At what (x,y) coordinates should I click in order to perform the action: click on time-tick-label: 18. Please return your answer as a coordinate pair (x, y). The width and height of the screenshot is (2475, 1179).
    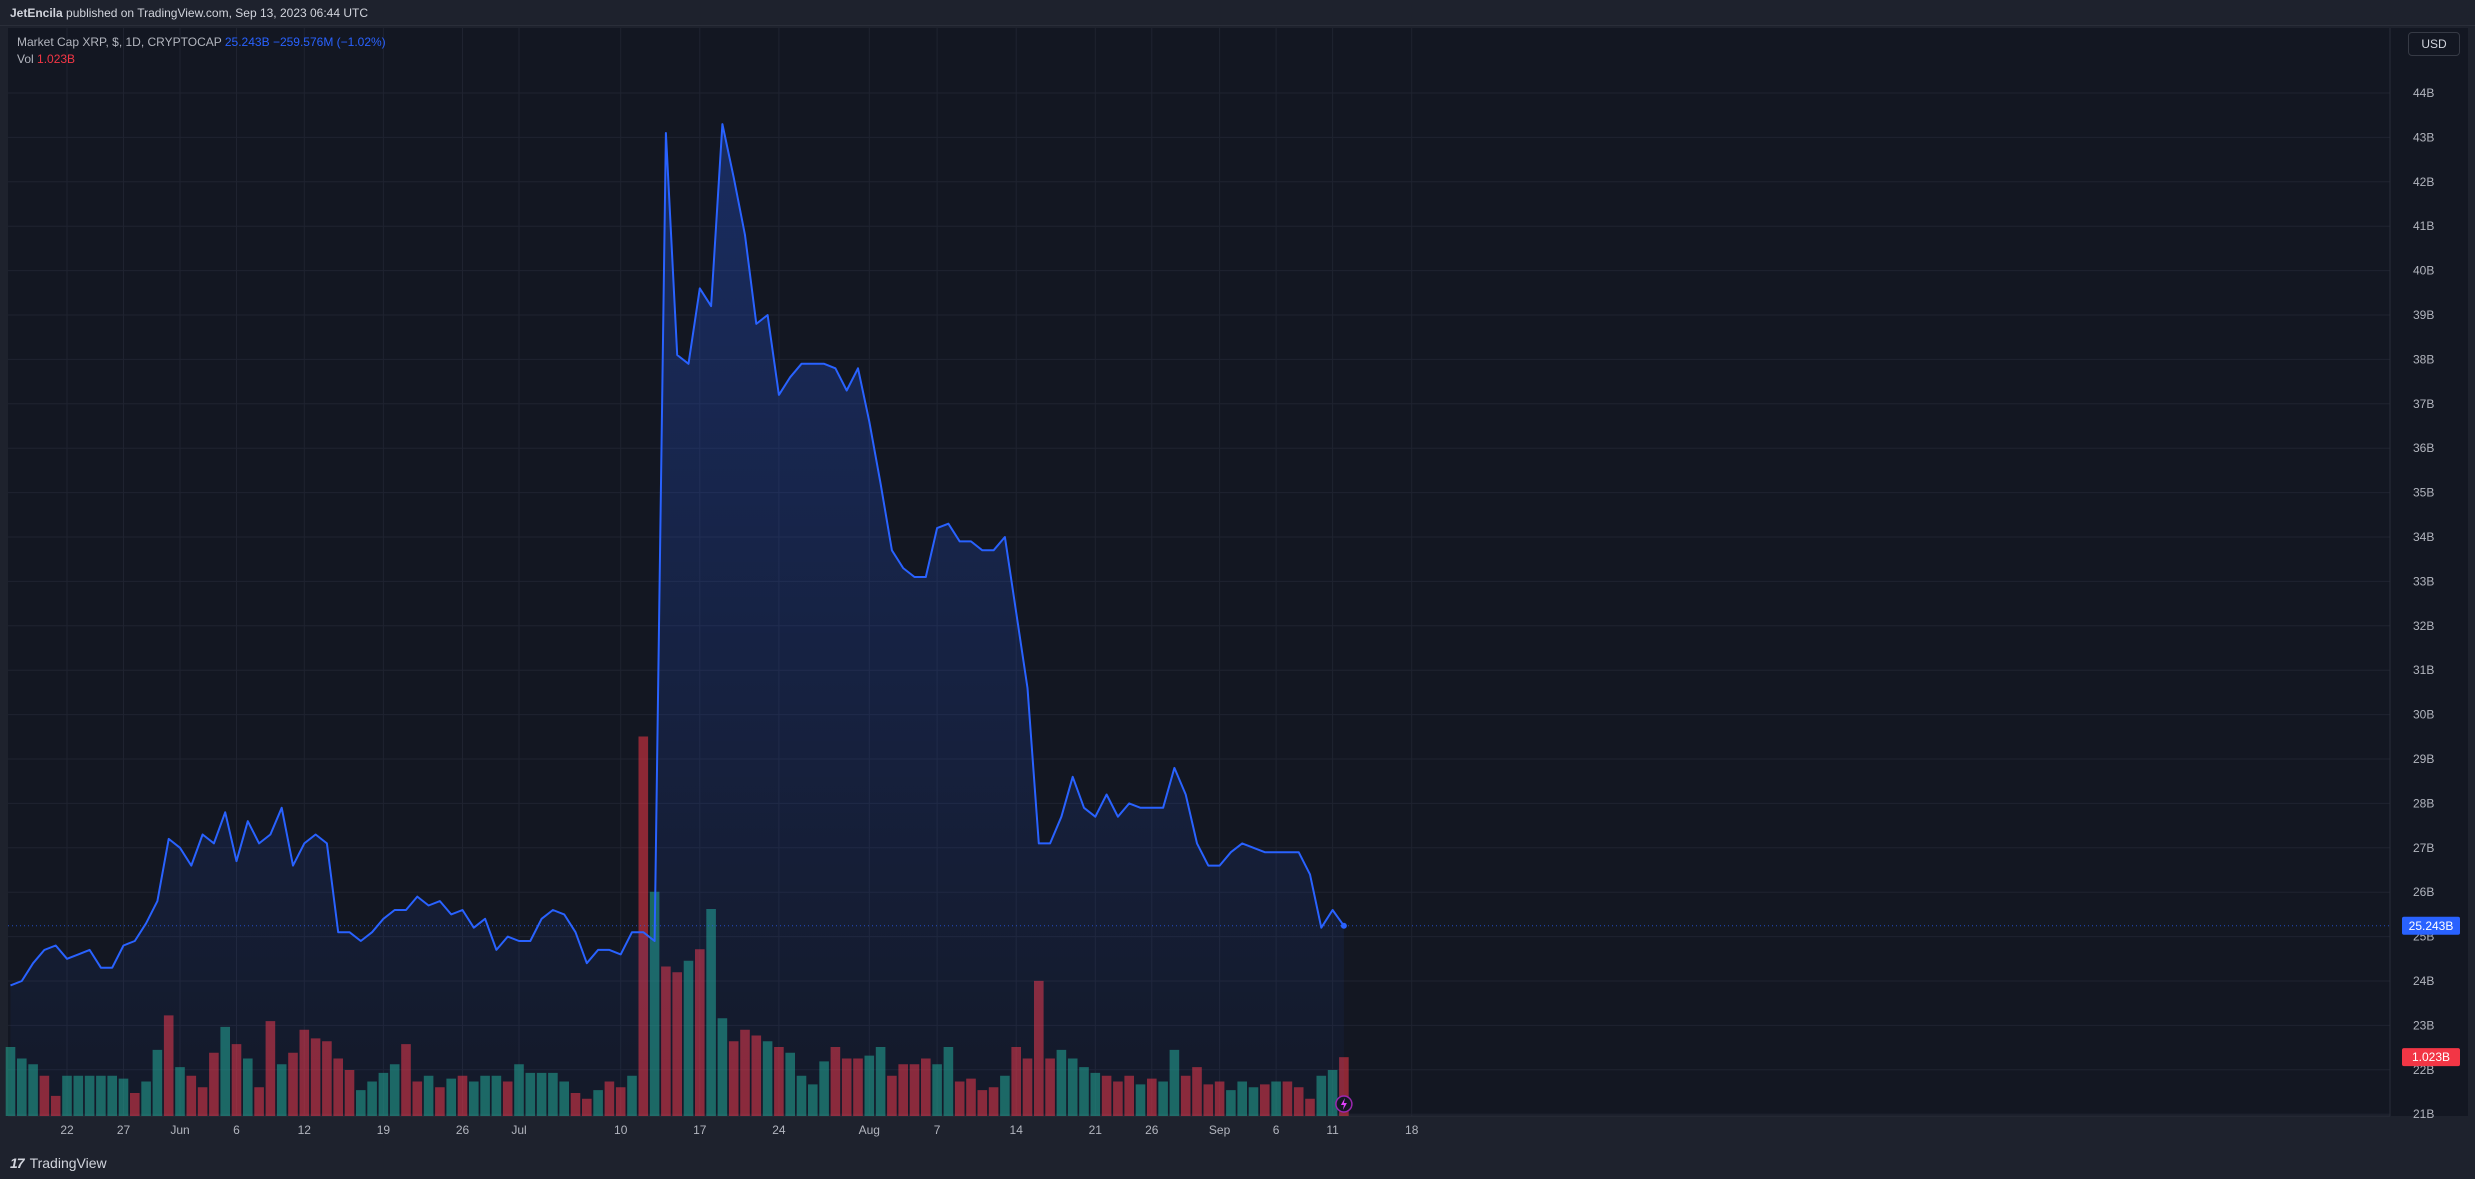
    Looking at the image, I should click on (1412, 1130).